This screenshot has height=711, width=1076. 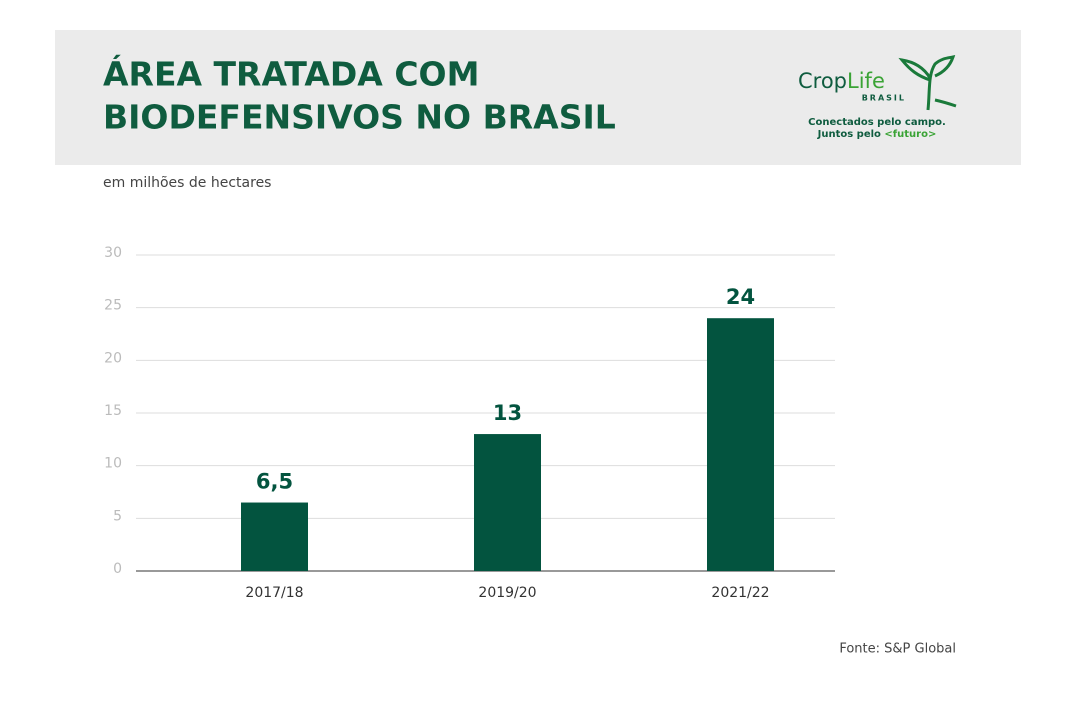 What do you see at coordinates (927, 83) in the screenshot?
I see `logo-leaf` at bounding box center [927, 83].